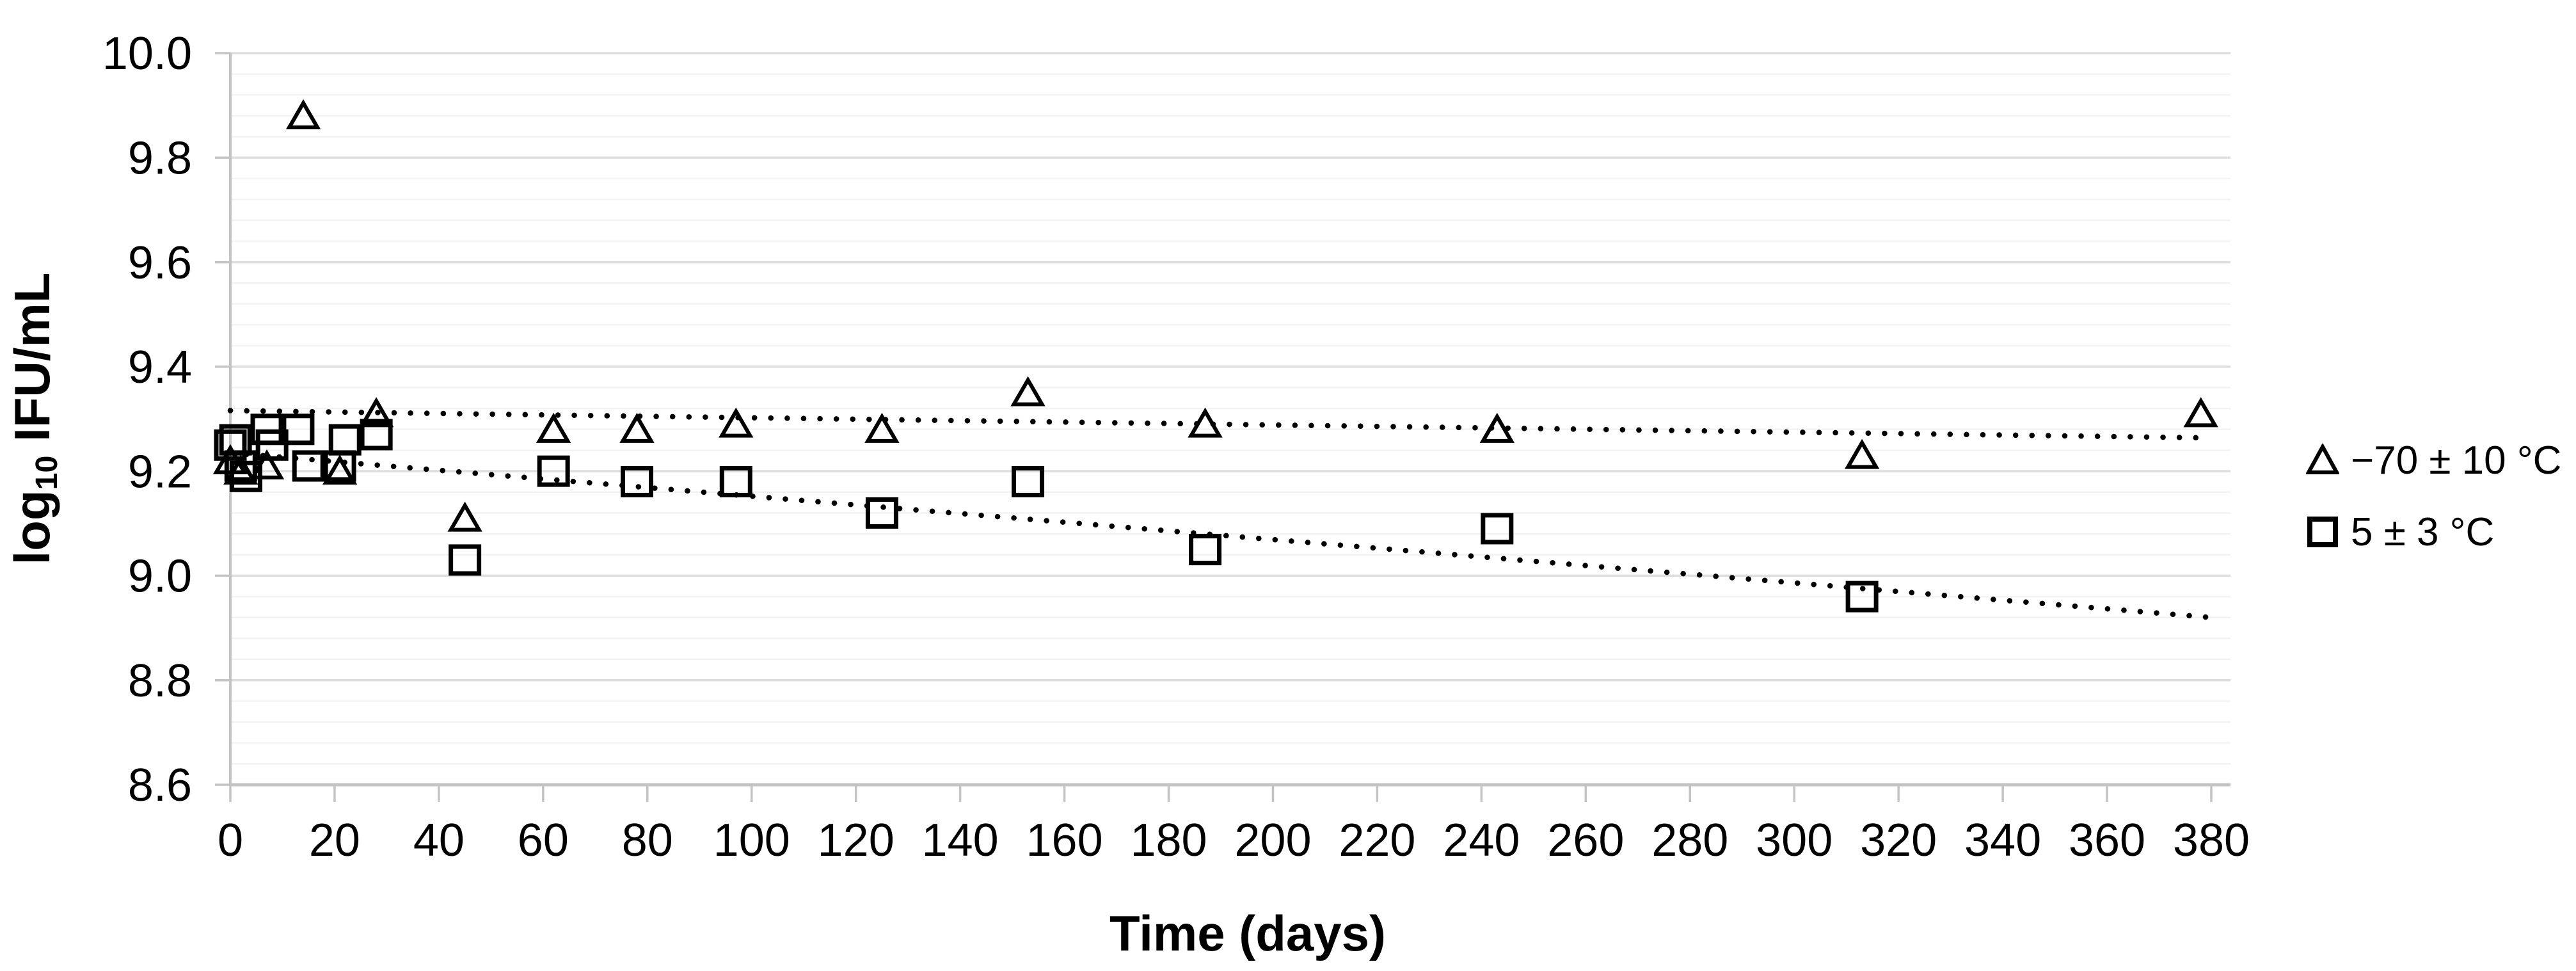 This screenshot has height=971, width=2576. I want to click on x-axis-title: Time (days), so click(1248, 933).